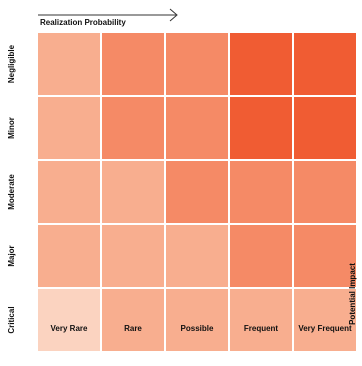 This screenshot has height=366, width=362. Describe the element at coordinates (133, 328) in the screenshot. I see `x-tick-label: Rare` at that location.